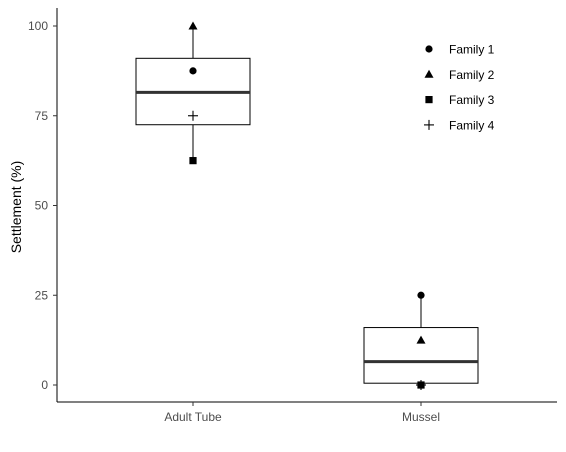 This screenshot has width=566, height=452. Describe the element at coordinates (472, 50) in the screenshot. I see `legend-label: Family 1` at that location.